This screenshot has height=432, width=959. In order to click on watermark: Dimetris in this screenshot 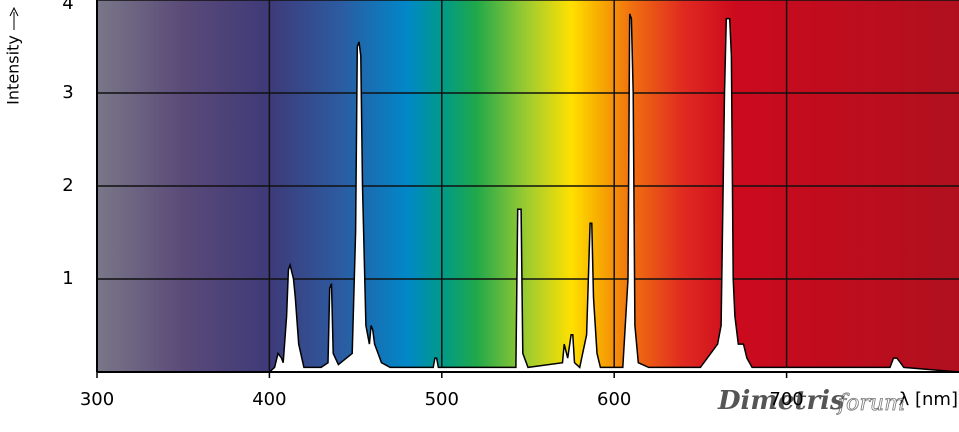, I will do `click(781, 401)`.